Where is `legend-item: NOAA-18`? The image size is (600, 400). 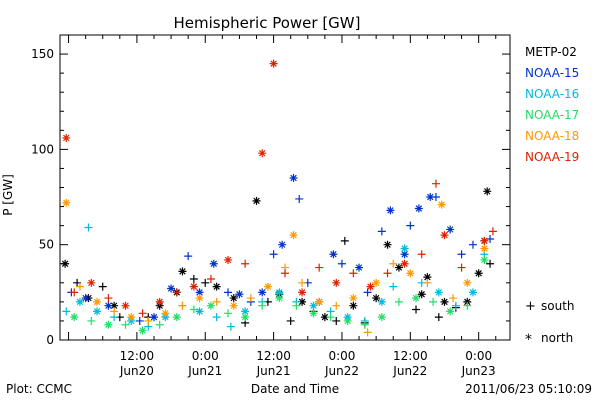 legend-item: NOAA-18 is located at coordinates (552, 136).